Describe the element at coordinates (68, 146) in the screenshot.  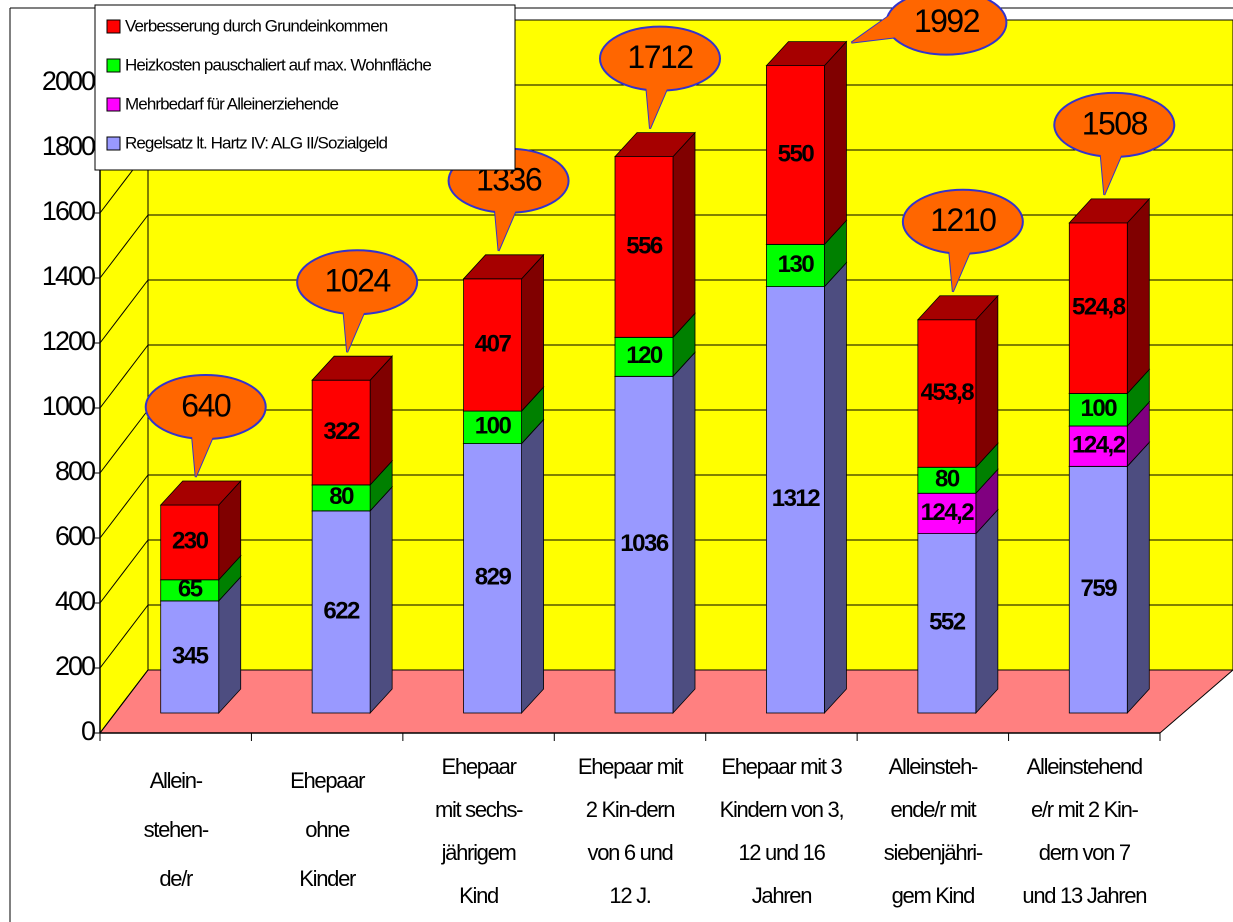
I see `y-tick-label: 1800` at that location.